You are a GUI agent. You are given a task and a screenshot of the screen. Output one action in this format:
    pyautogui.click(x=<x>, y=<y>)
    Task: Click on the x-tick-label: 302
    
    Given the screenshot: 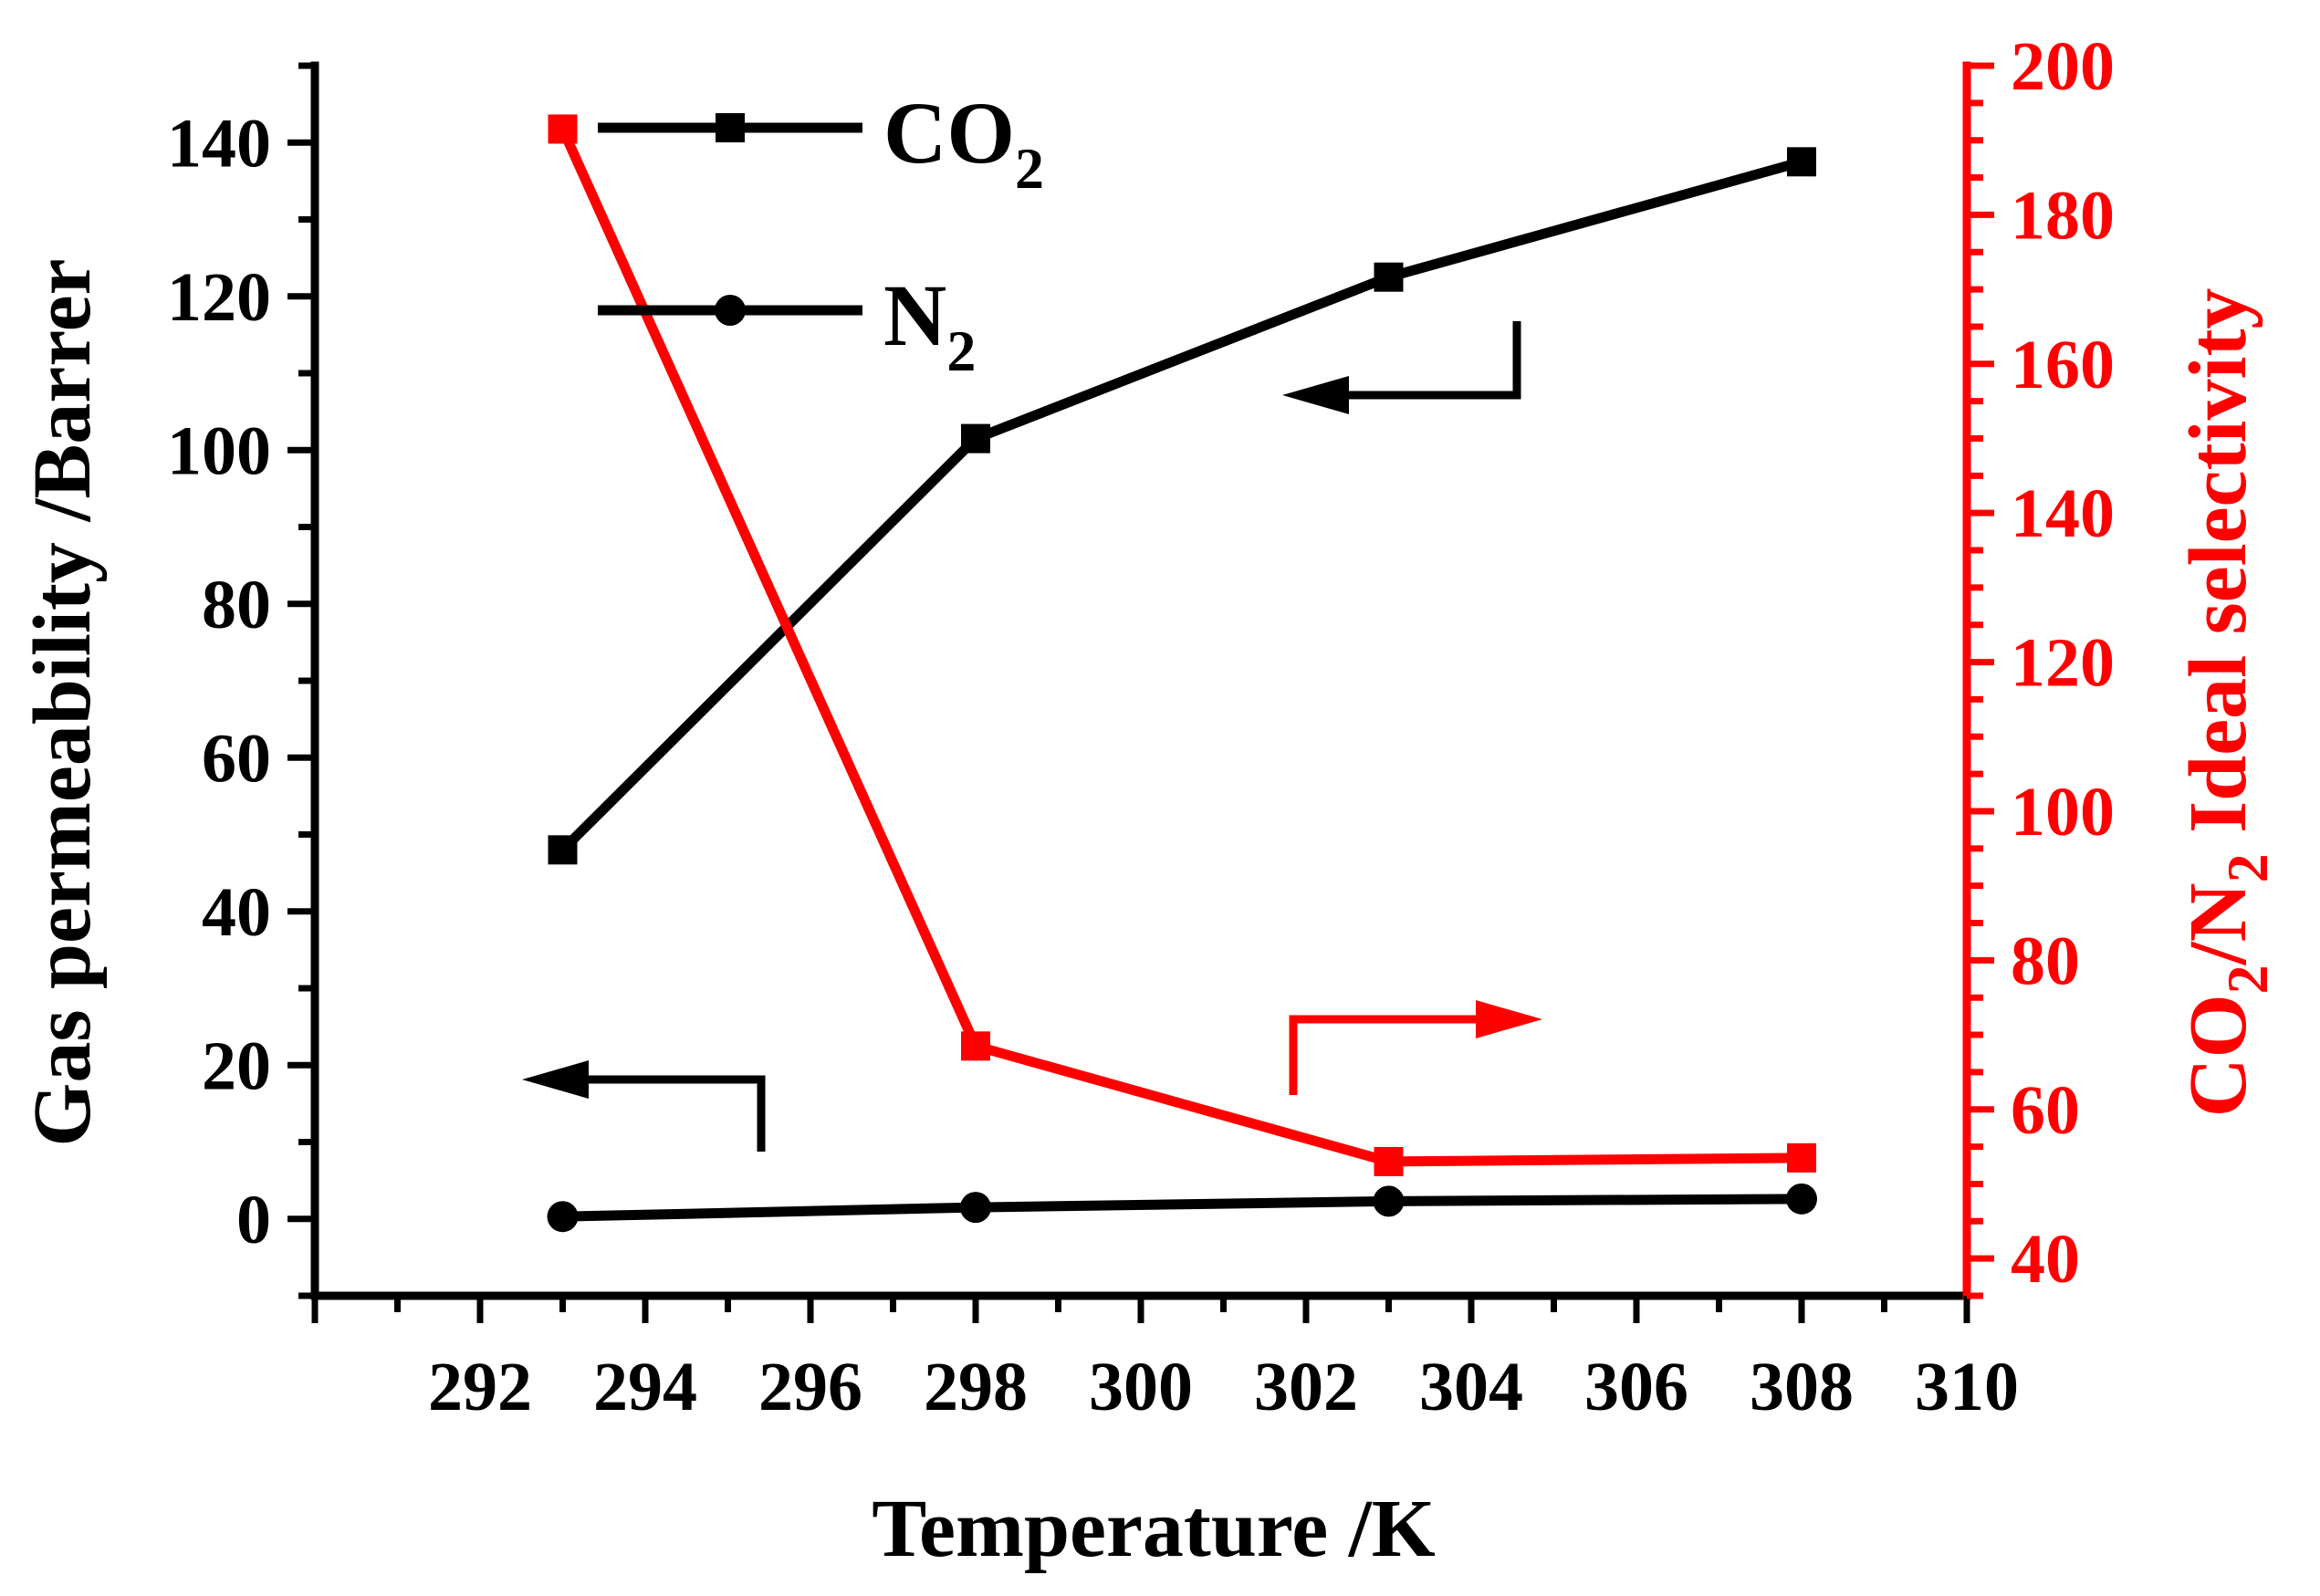 What is the action you would take?
    pyautogui.click(x=1306, y=1387)
    